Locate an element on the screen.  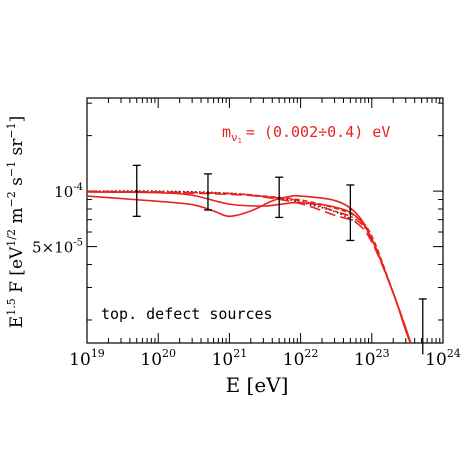
mass-annotation: mν1 = (0.002÷0.4) eV is located at coordinates (306, 134).